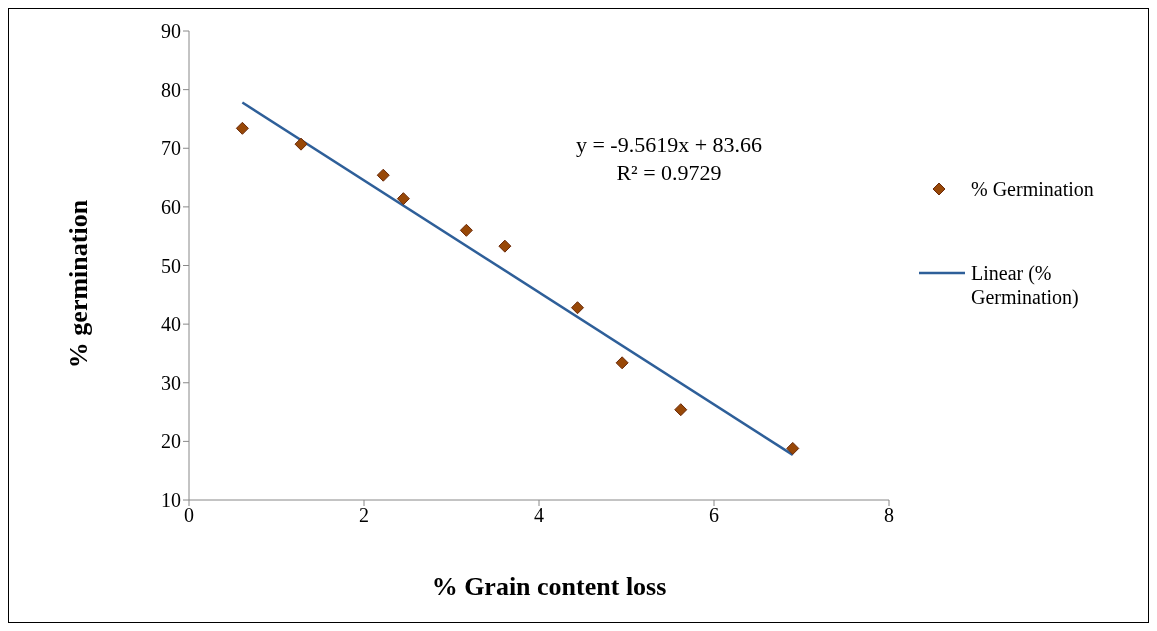  I want to click on y-tick-label: 60, so click(171, 206).